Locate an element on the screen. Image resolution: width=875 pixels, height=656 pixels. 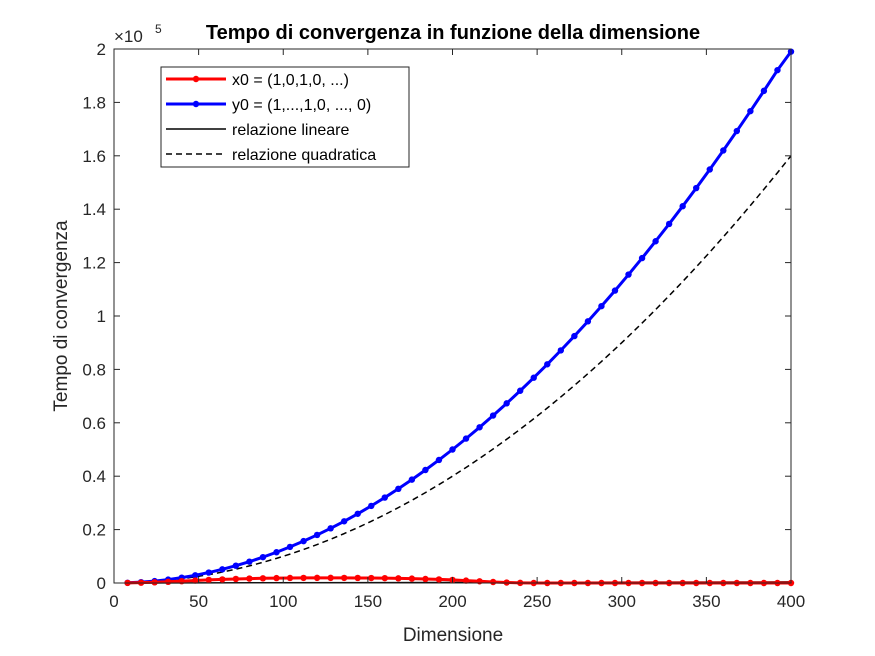
x-tick-label: 350 is located at coordinates (706, 601).